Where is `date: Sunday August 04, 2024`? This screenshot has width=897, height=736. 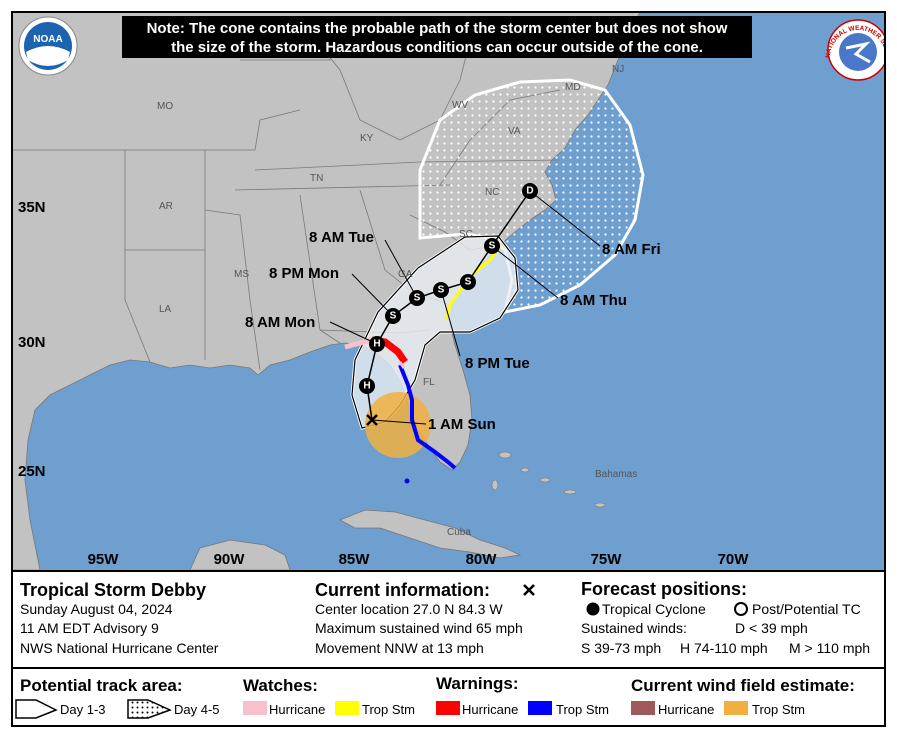 date: Sunday August 04, 2024 is located at coordinates (96, 609).